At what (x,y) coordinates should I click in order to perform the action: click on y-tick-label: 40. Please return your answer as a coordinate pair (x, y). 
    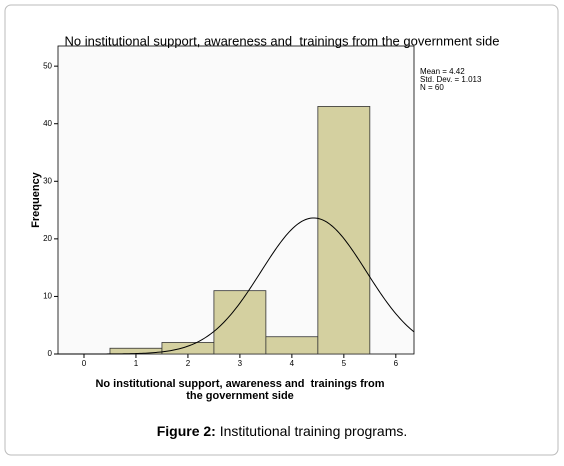
    Looking at the image, I should click on (47, 123).